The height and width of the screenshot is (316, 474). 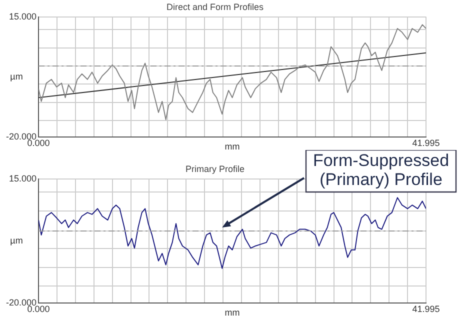 What do you see at coordinates (215, 169) in the screenshot?
I see `chart-title: Primary Profile` at bounding box center [215, 169].